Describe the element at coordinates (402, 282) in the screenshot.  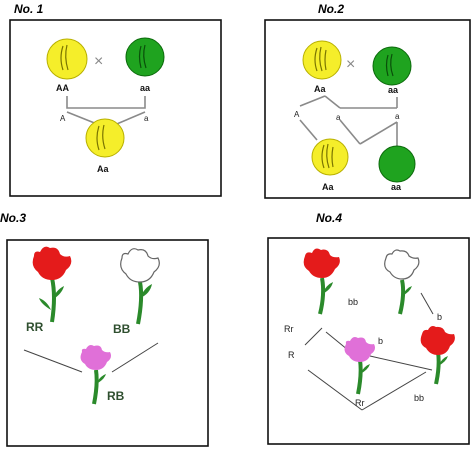
I see `p4-white-flower-icon` at that location.